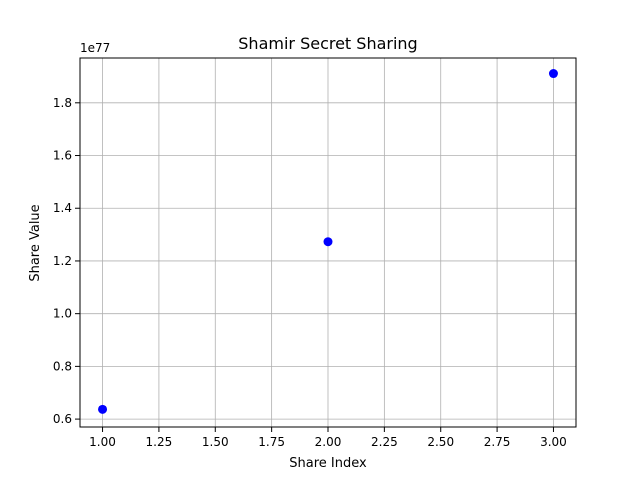 Image resolution: width=640 pixels, height=484 pixels. I want to click on y-tick-label: 0.6, so click(62, 419).